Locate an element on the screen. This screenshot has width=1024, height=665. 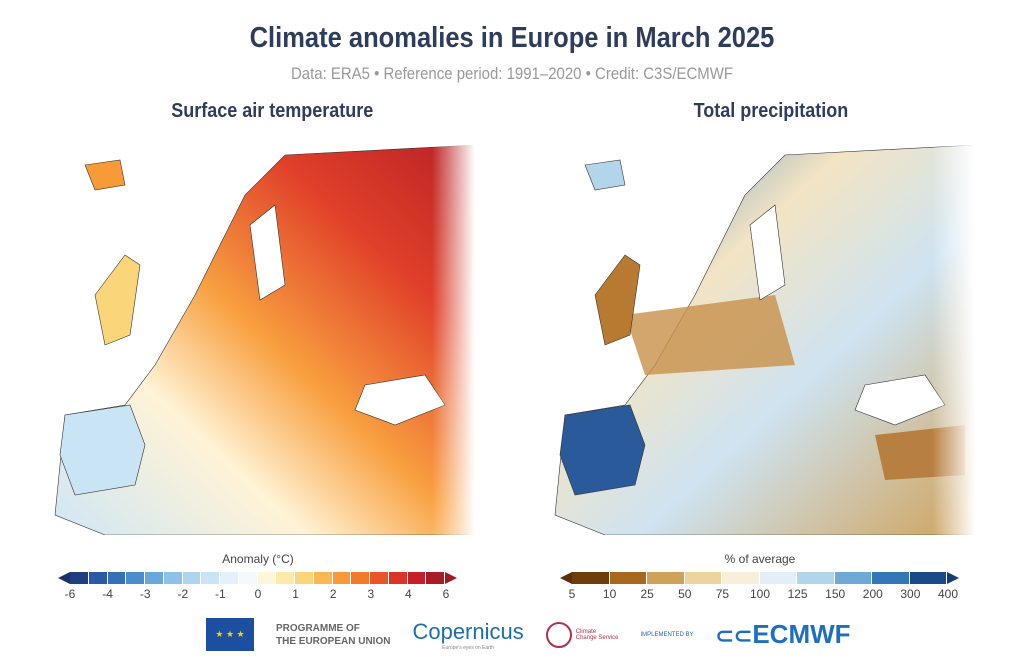
colorbar-tick-label: 75 is located at coordinates (722, 594).